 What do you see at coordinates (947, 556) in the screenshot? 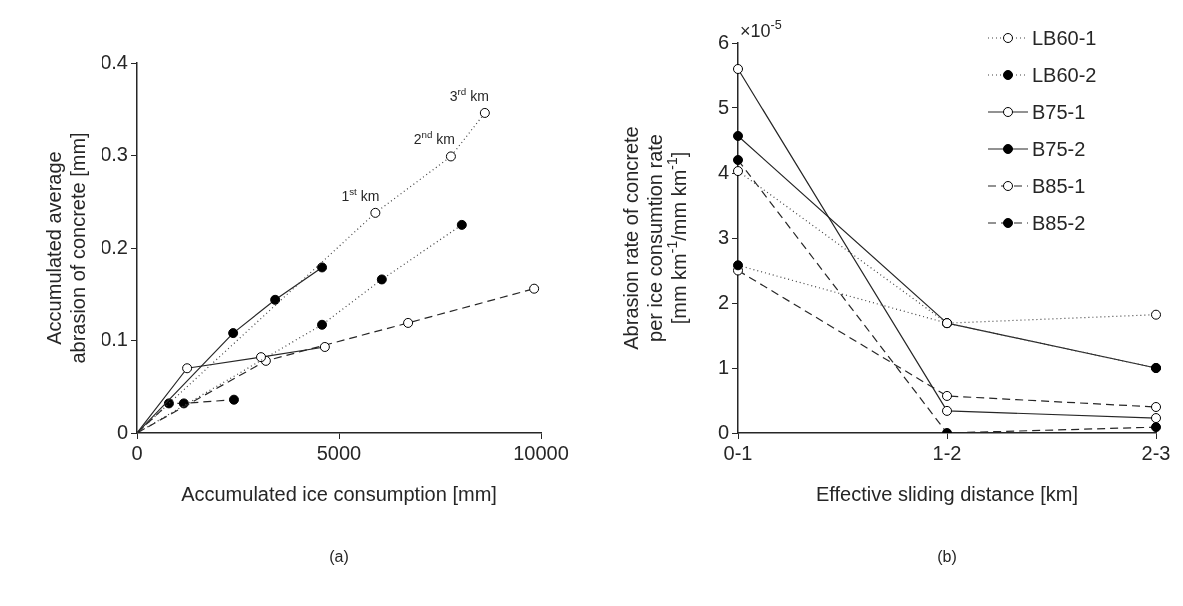
I see `text: (b)` at bounding box center [947, 556].